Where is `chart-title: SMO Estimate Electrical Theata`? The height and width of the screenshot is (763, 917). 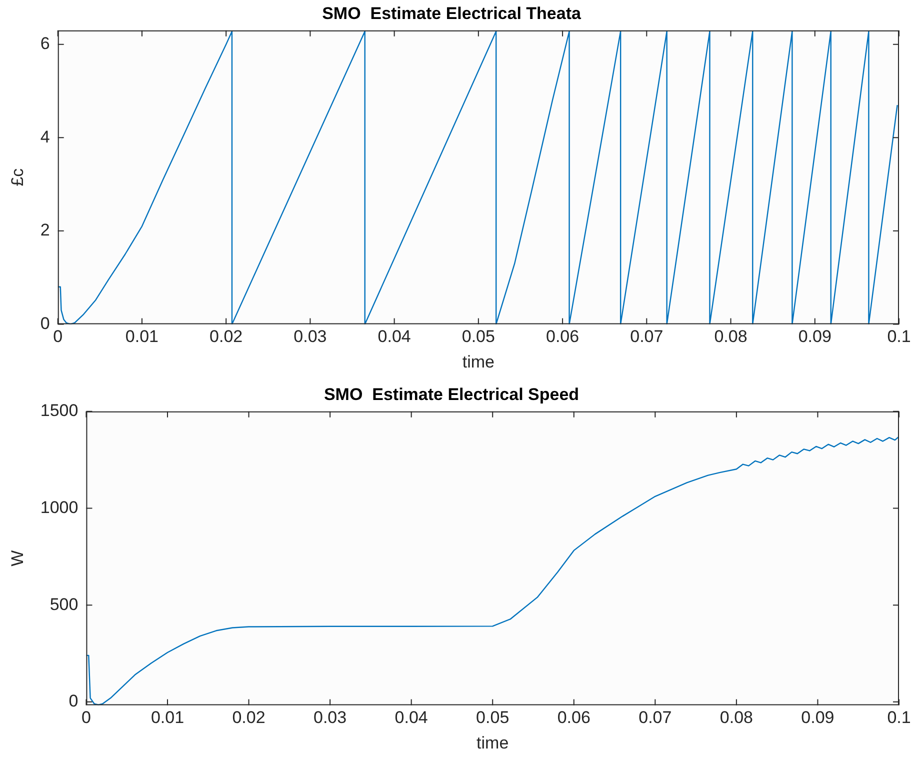
chart-title: SMO Estimate Electrical Theata is located at coordinates (452, 13).